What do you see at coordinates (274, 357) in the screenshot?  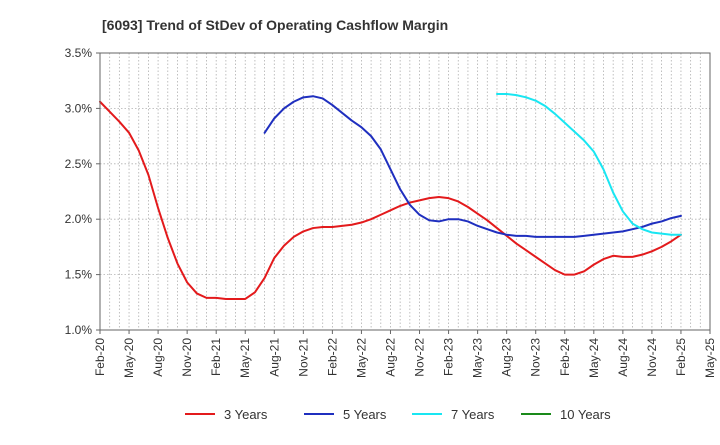 I see `x-tick-label: Aug-21` at bounding box center [274, 357].